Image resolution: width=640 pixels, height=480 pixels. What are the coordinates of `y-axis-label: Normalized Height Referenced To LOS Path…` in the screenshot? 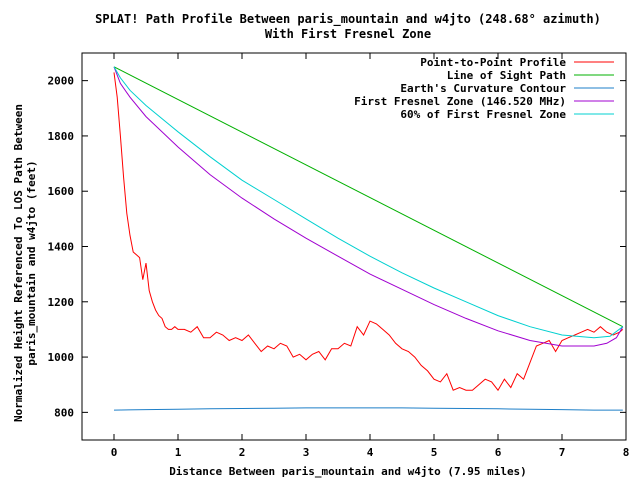 It's located at (25, 263).